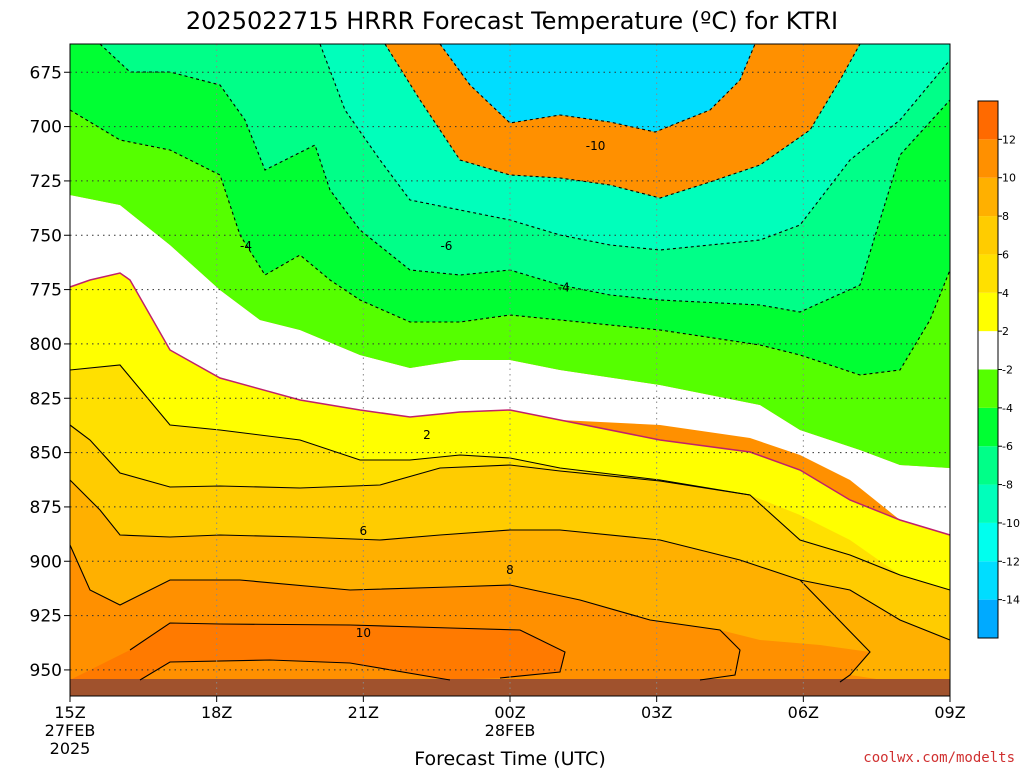  I want to click on x-tick-label: 03Z, so click(656, 712).